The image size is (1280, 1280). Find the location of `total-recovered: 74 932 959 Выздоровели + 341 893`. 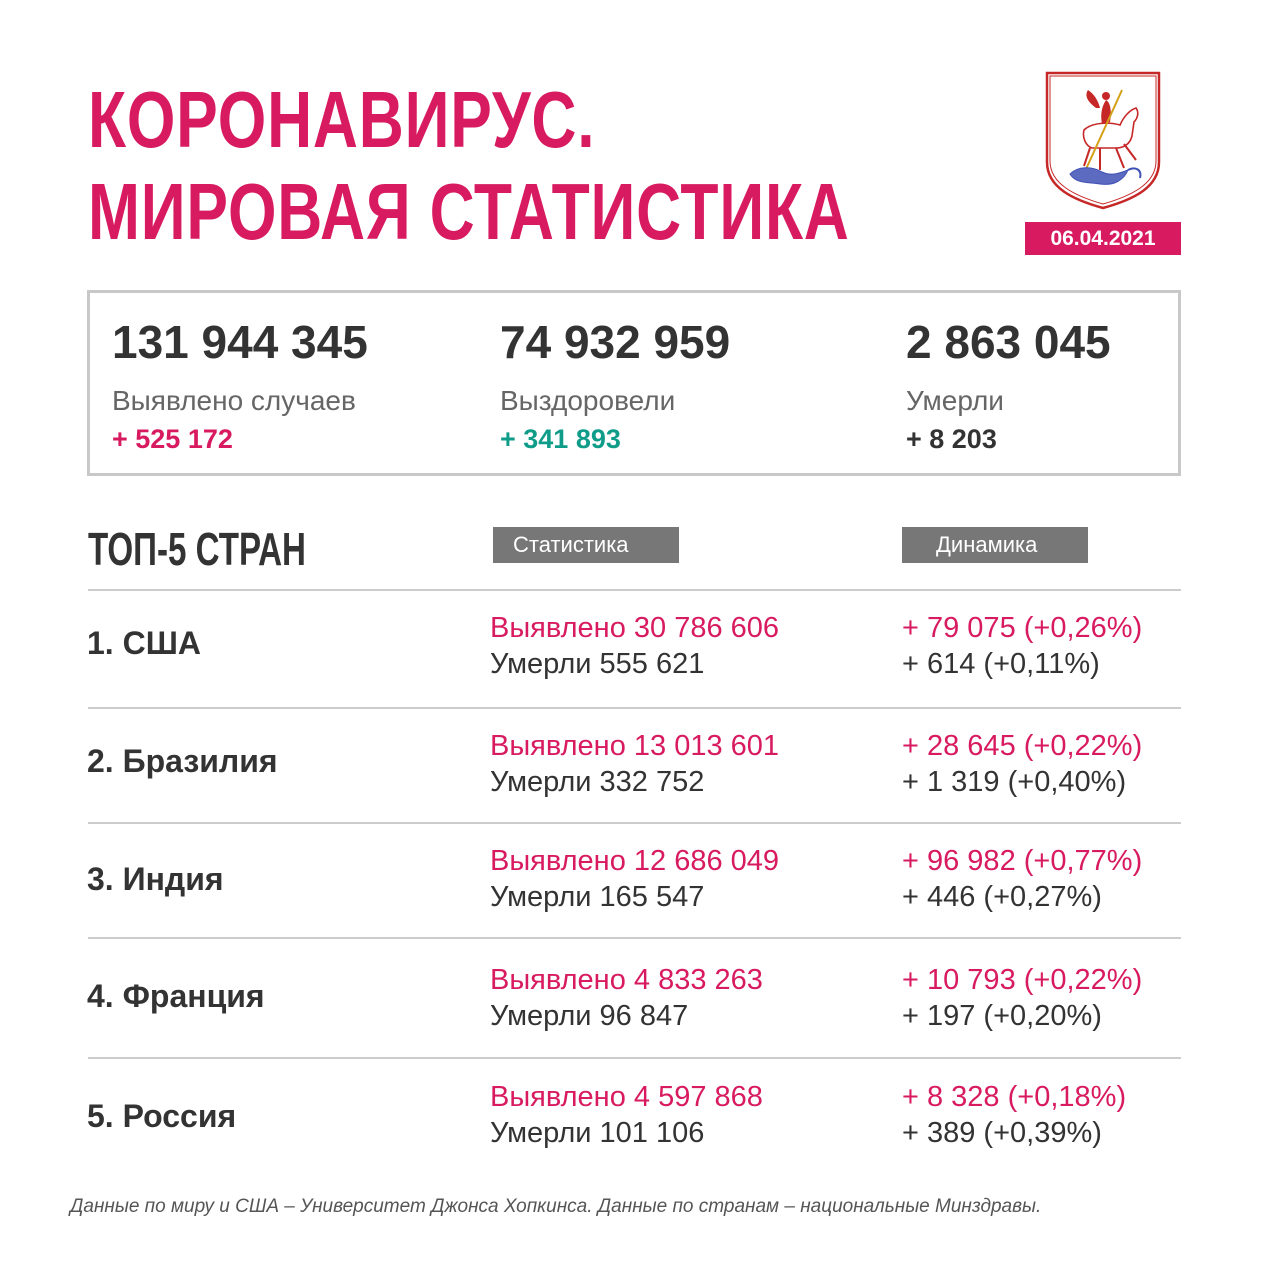

total-recovered: 74 932 959 Выздоровели + 341 893 is located at coordinates (615, 385).